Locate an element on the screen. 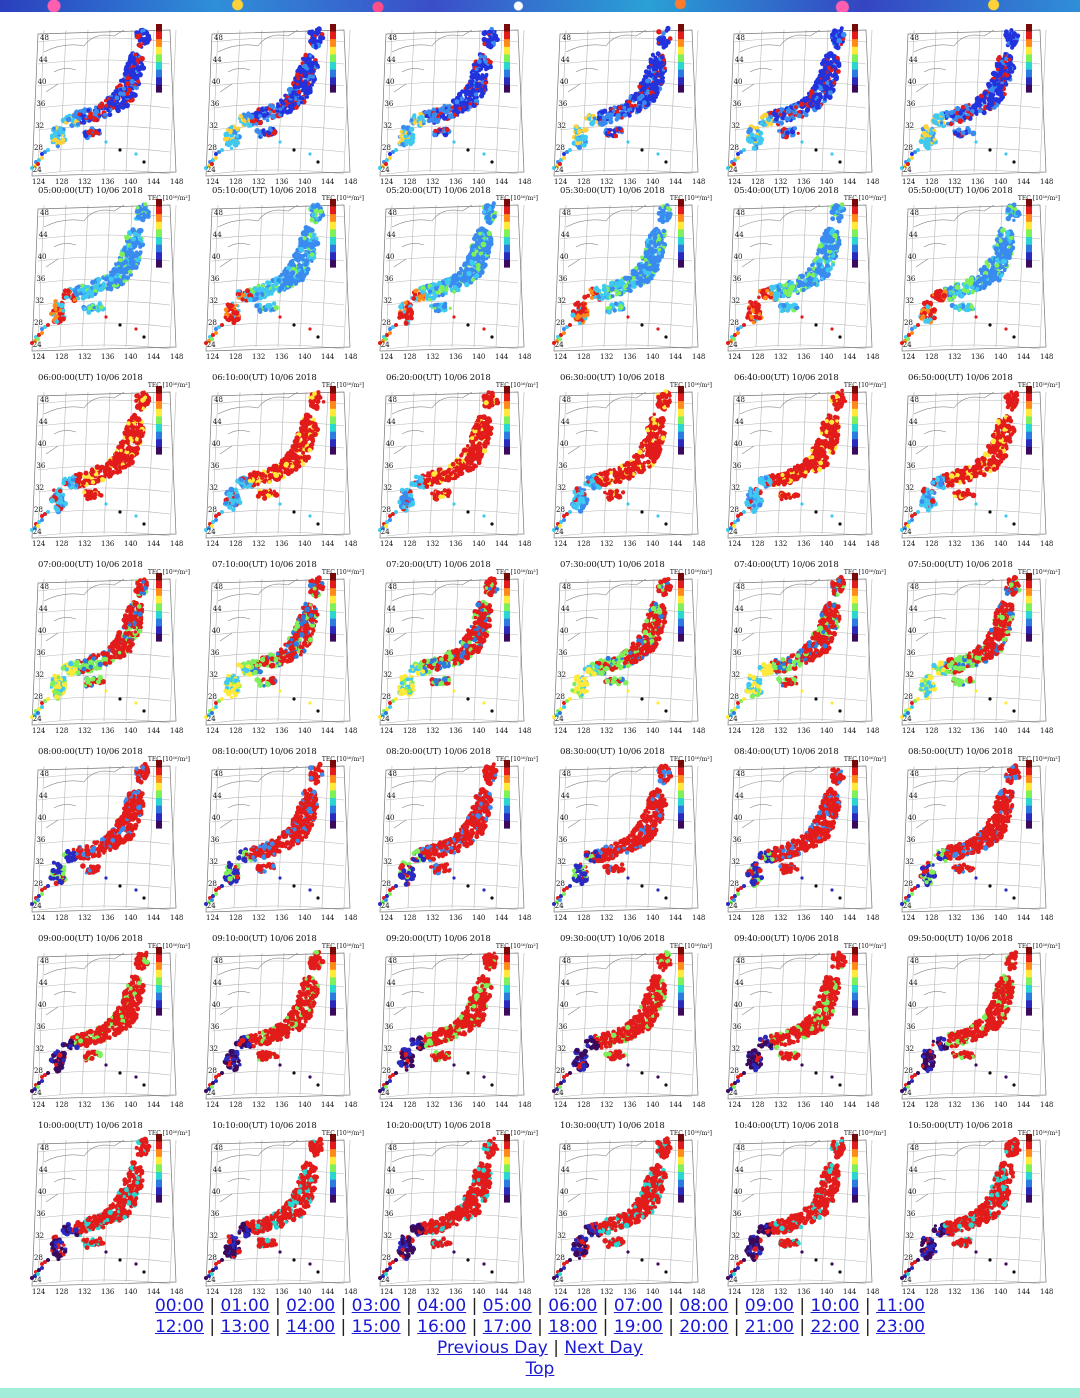  hour-link-17-00: 17:00 is located at coordinates (507, 1327).